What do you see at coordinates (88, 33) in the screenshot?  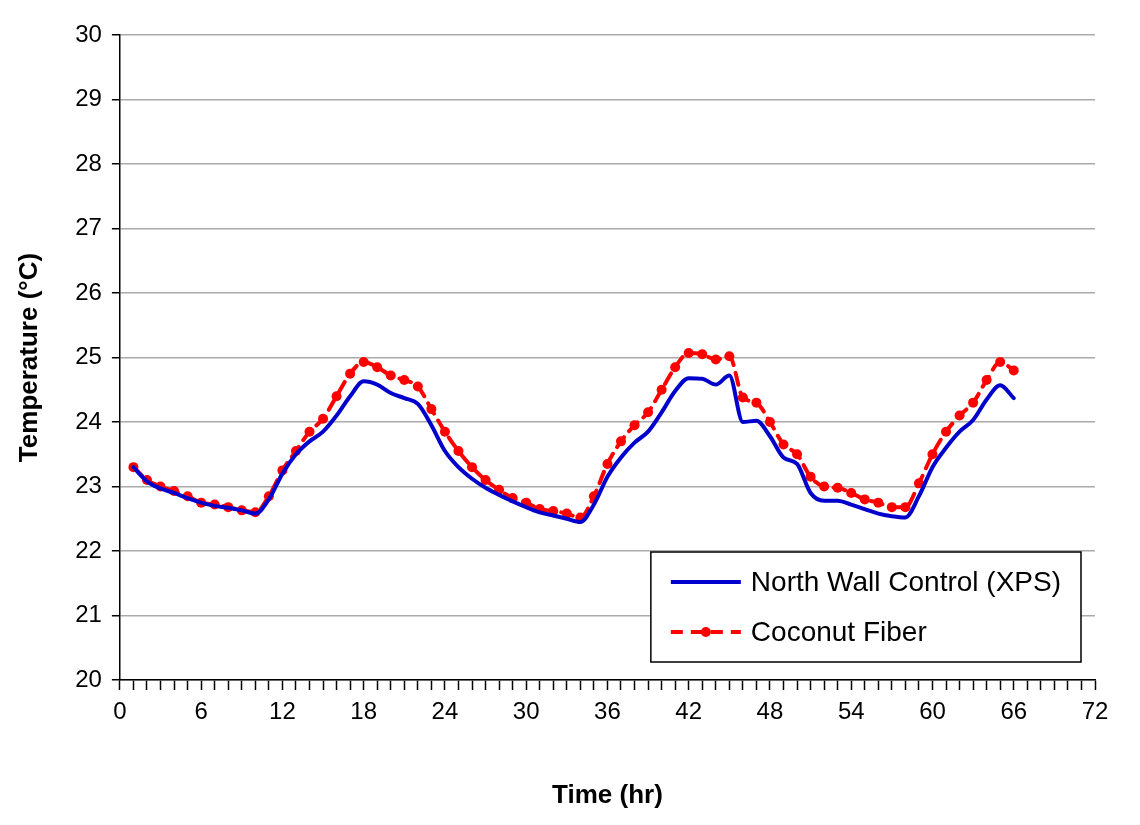 I see `y-tick-label: 30` at bounding box center [88, 33].